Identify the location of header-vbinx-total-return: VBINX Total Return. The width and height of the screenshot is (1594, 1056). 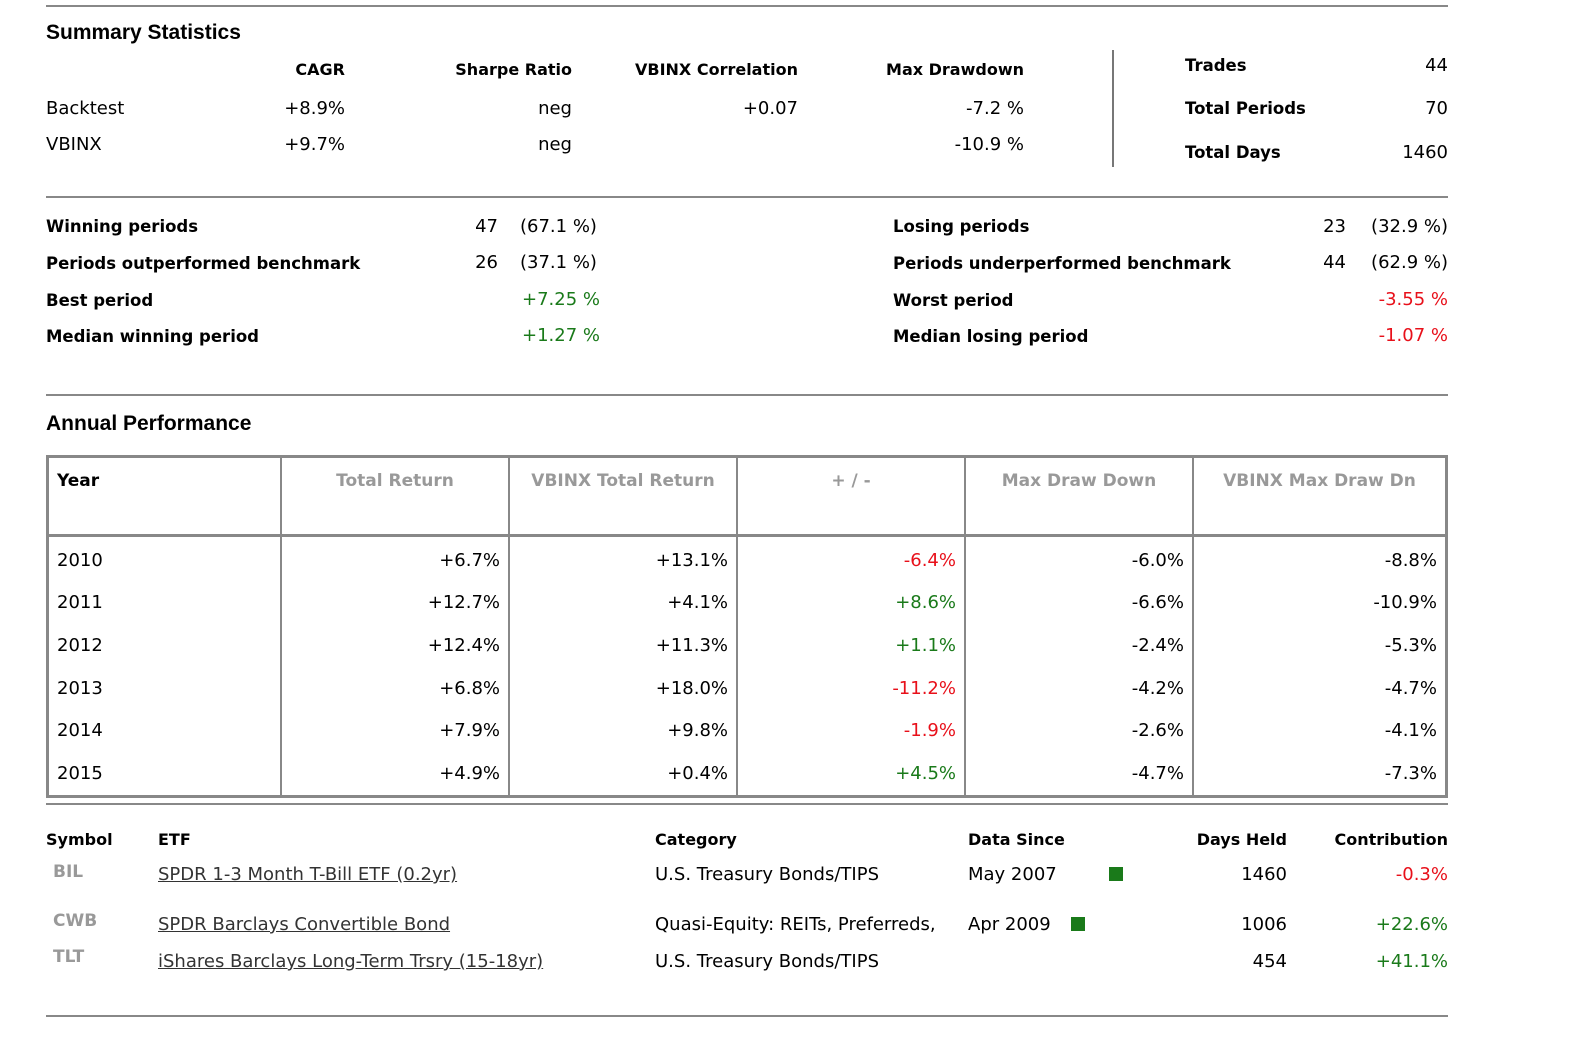
(623, 496).